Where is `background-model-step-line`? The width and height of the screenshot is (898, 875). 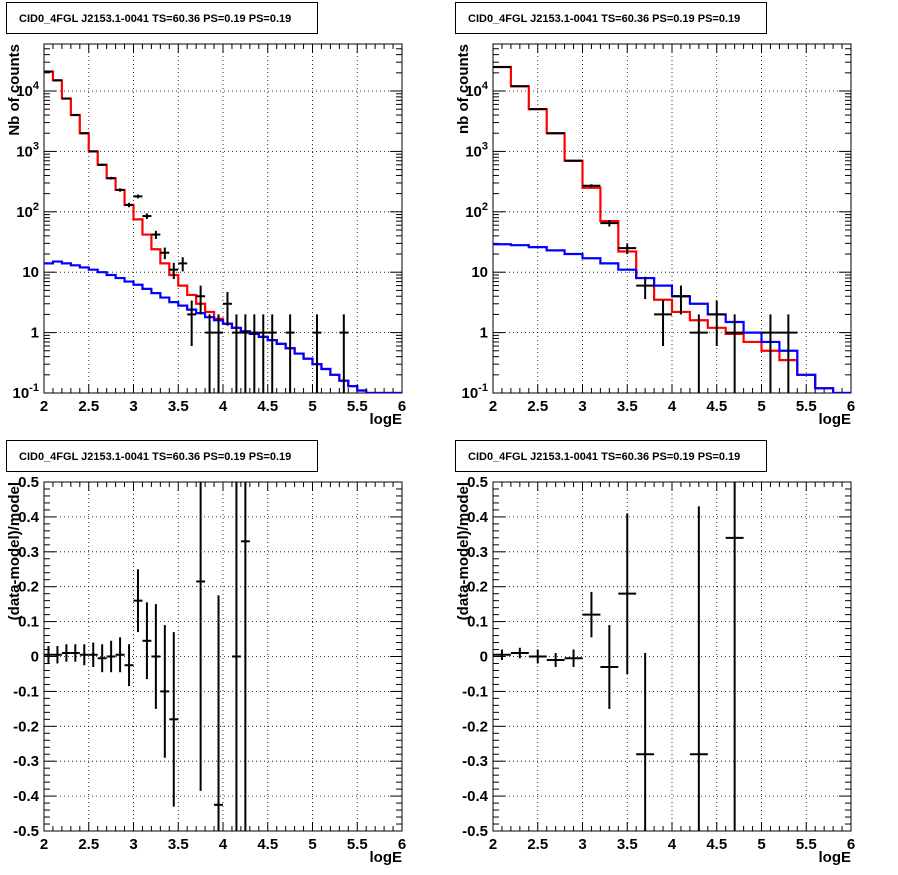
background-model-step-line is located at coordinates (672, 318).